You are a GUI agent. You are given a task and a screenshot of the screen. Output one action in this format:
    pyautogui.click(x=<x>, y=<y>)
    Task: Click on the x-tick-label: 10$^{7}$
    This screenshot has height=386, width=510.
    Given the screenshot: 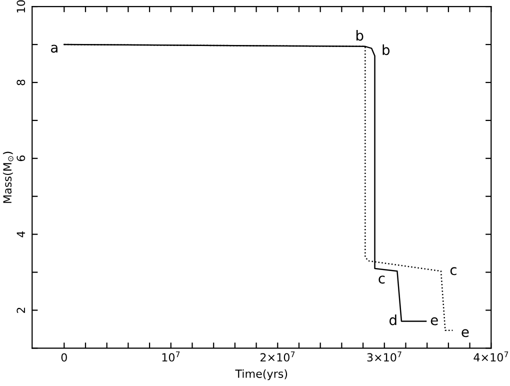 What is the action you would take?
    pyautogui.click(x=171, y=356)
    